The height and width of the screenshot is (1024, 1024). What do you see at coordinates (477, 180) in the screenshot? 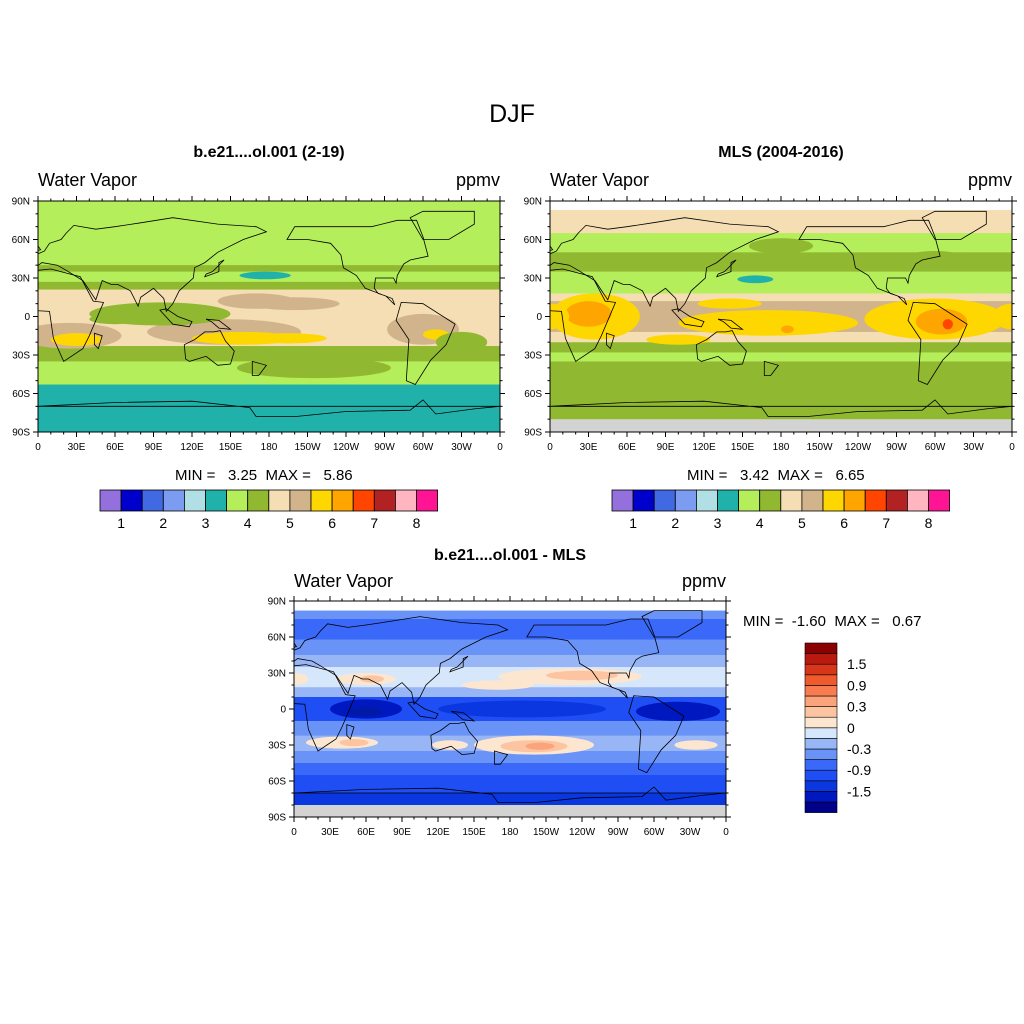
I see `panel-1-units-label: ppmv` at bounding box center [477, 180].